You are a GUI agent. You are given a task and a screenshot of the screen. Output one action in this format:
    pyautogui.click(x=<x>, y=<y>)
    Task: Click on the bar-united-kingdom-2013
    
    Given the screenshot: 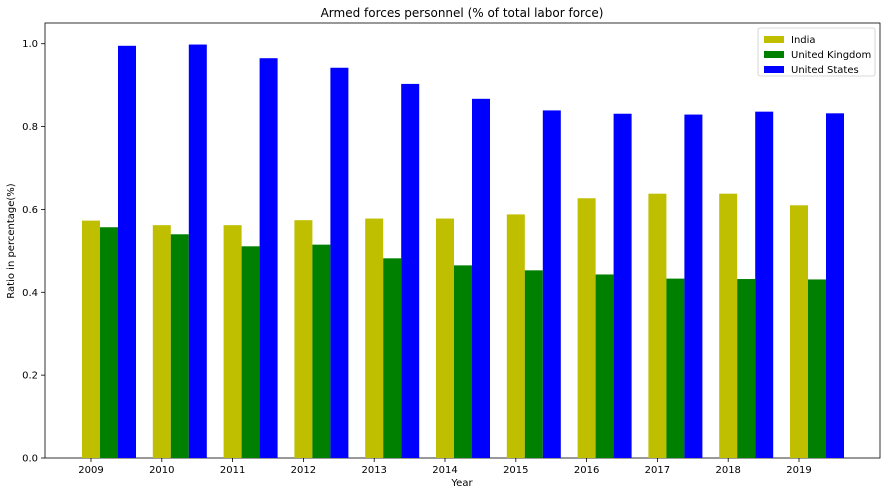 What is the action you would take?
    pyautogui.click(x=392, y=358)
    